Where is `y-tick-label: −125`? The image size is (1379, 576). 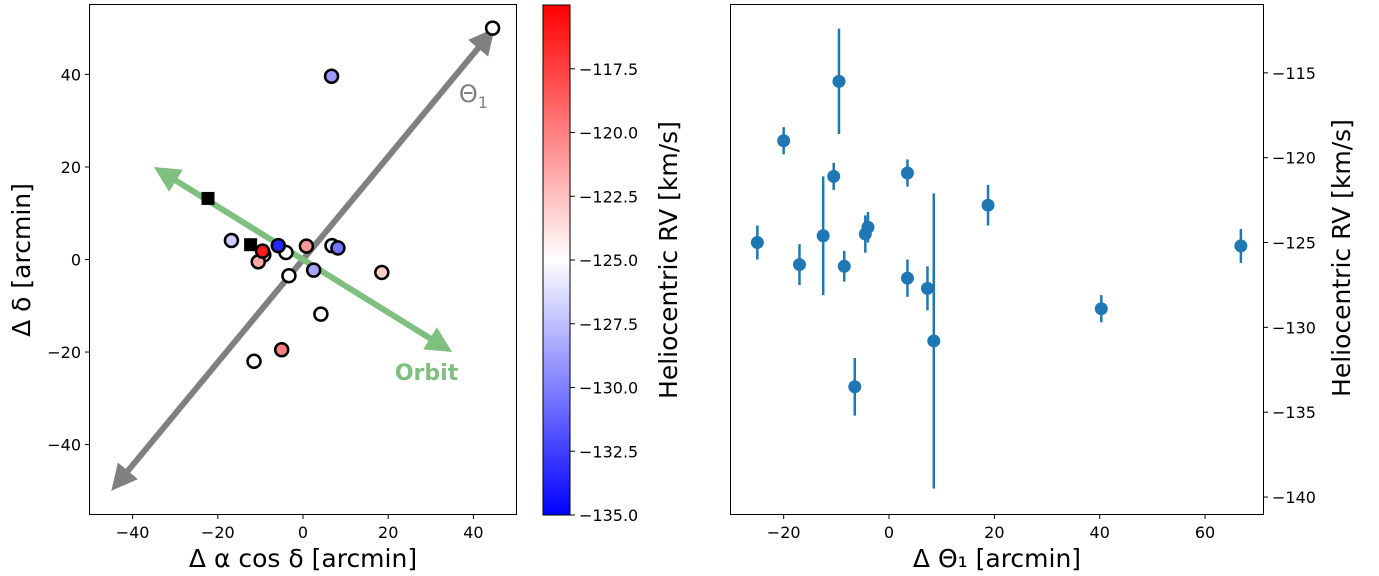
y-tick-label: −125 is located at coordinates (1294, 243).